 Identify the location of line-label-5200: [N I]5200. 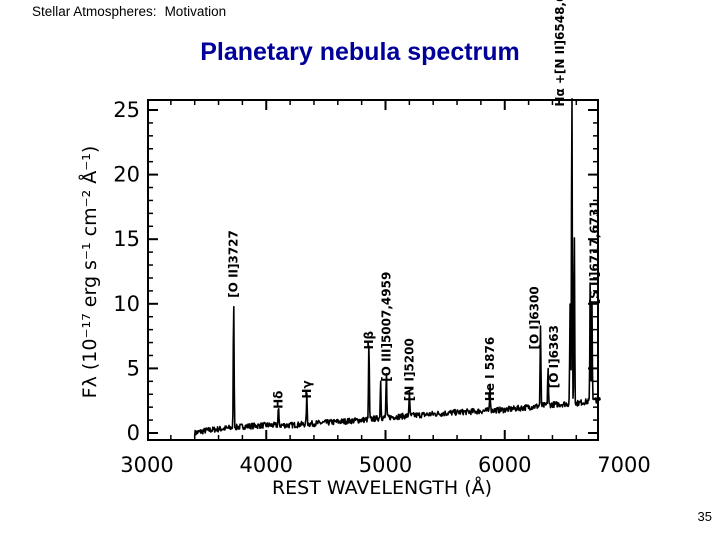
(409, 369).